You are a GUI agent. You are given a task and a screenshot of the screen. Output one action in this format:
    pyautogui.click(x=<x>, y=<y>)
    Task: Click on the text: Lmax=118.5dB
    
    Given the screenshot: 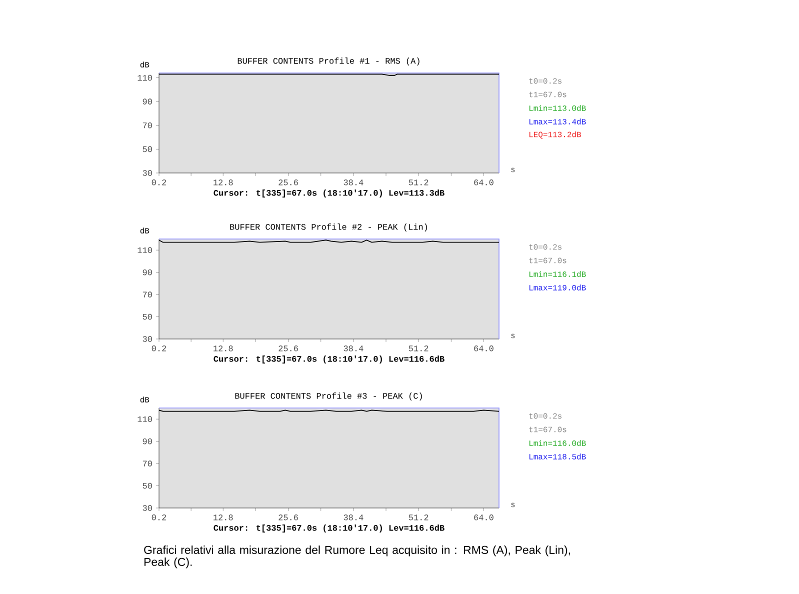 What is the action you would take?
    pyautogui.click(x=557, y=457)
    